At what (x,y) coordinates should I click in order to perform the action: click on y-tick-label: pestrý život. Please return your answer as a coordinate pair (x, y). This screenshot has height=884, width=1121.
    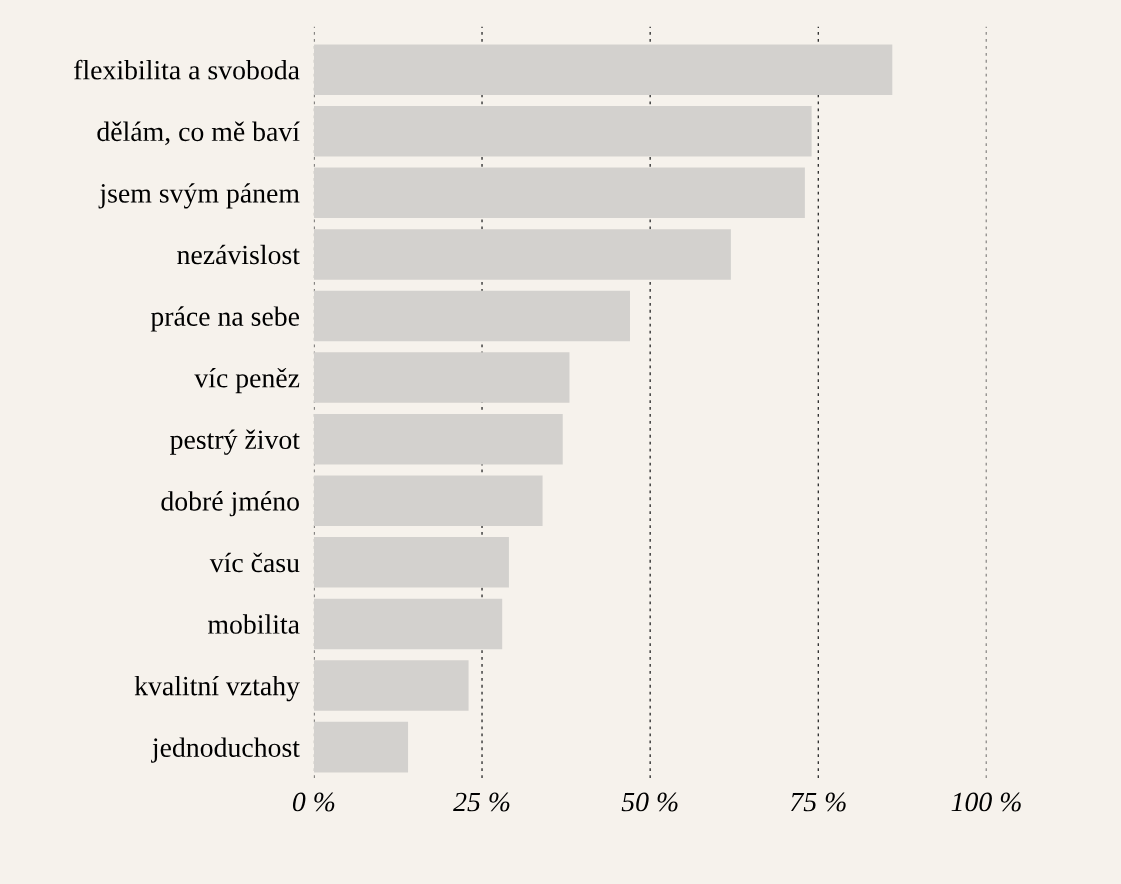
    Looking at the image, I should click on (235, 442).